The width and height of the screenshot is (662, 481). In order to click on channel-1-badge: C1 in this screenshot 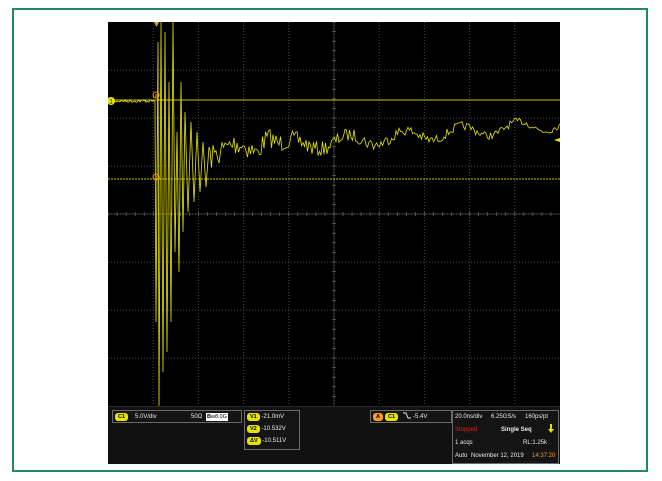, I will do `click(122, 416)`.